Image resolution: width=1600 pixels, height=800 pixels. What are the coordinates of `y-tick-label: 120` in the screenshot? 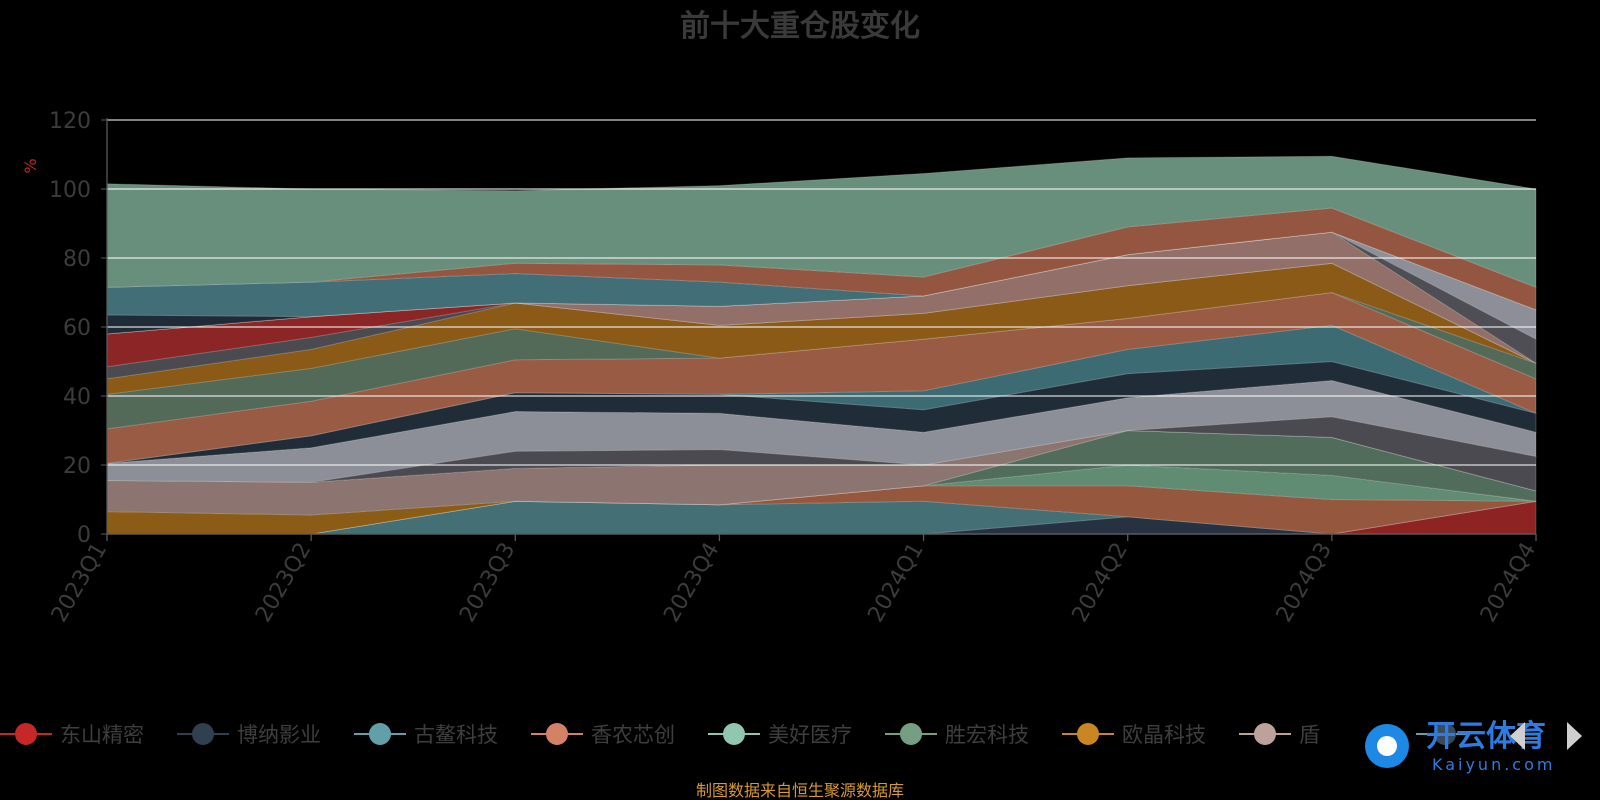 It's located at (70, 121).